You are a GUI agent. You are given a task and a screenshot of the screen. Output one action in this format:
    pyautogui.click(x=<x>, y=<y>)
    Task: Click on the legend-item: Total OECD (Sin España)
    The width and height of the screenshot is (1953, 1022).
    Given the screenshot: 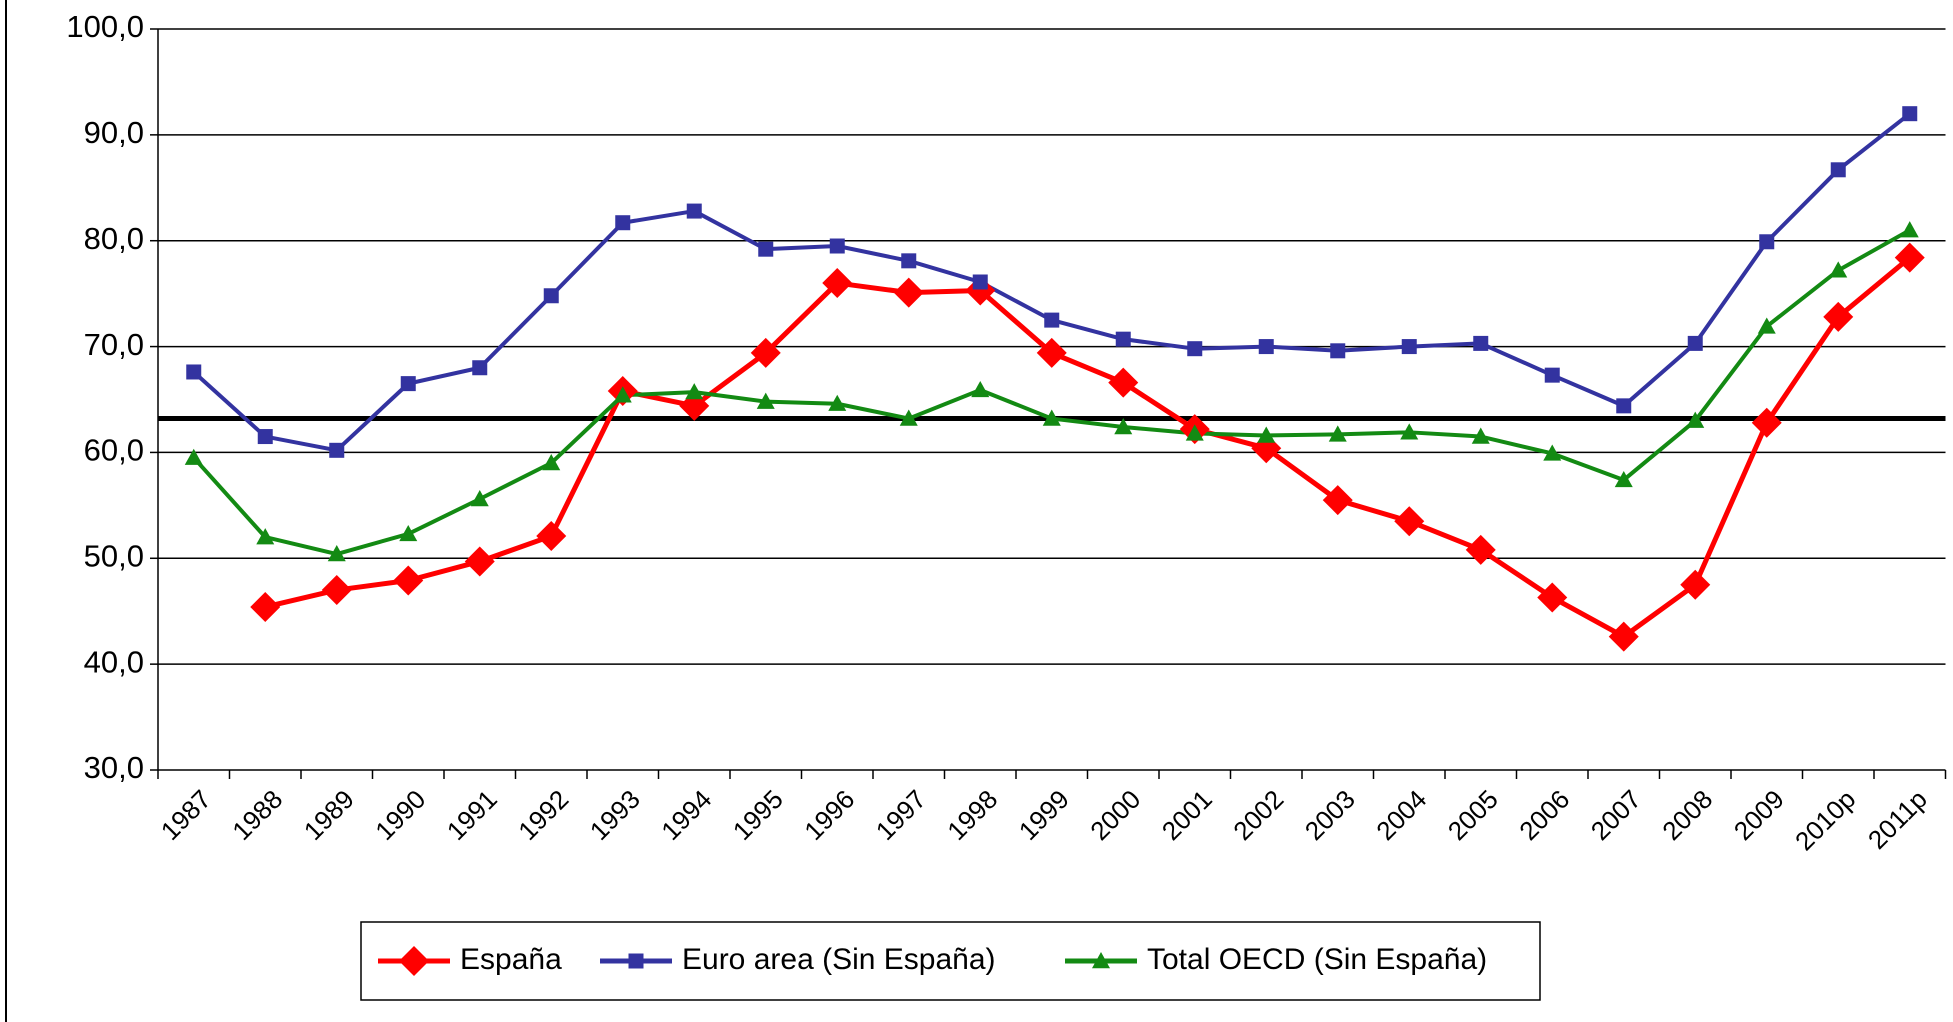 What is the action you would take?
    pyautogui.click(x=1276, y=959)
    